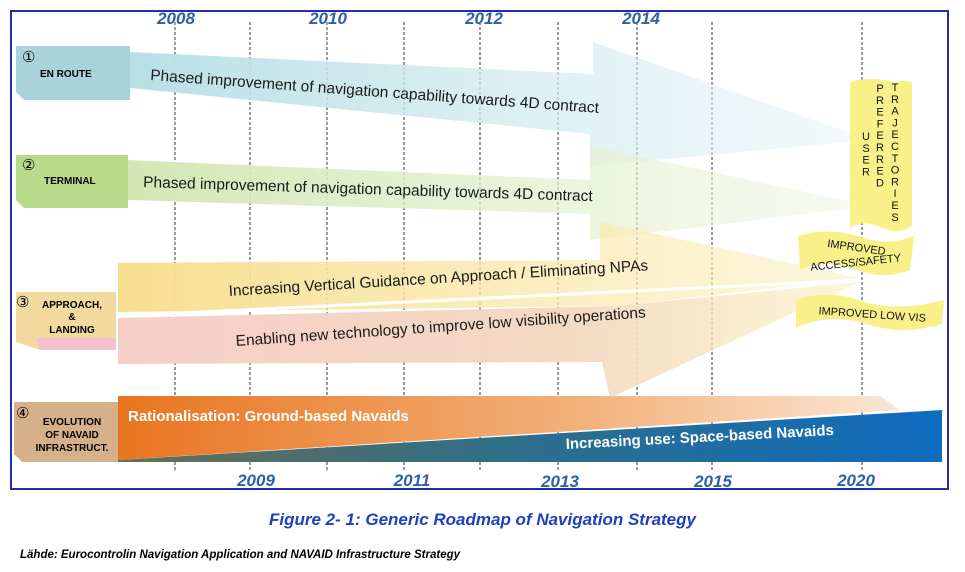  Describe the element at coordinates (856, 253) in the screenshot. I see `access-safety-banner` at that location.